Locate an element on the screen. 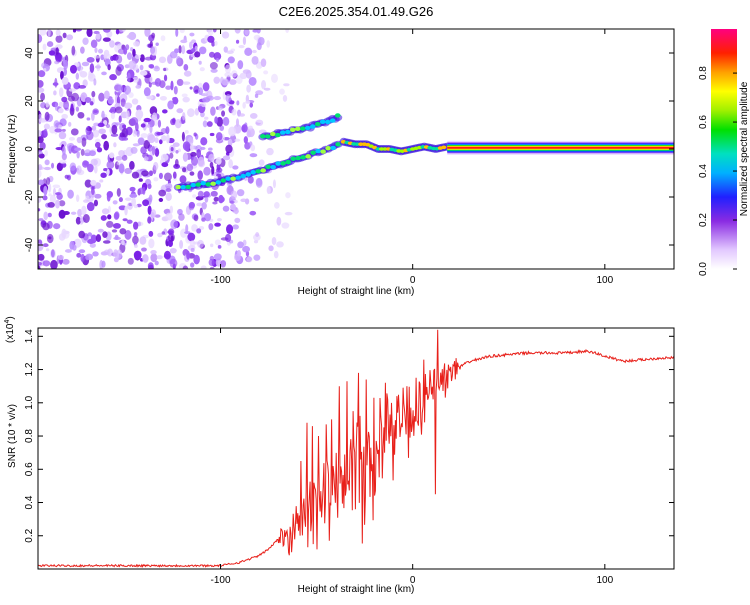 This screenshot has width=750, height=605. snr-y-tick-label: 0.6 is located at coordinates (29, 469).